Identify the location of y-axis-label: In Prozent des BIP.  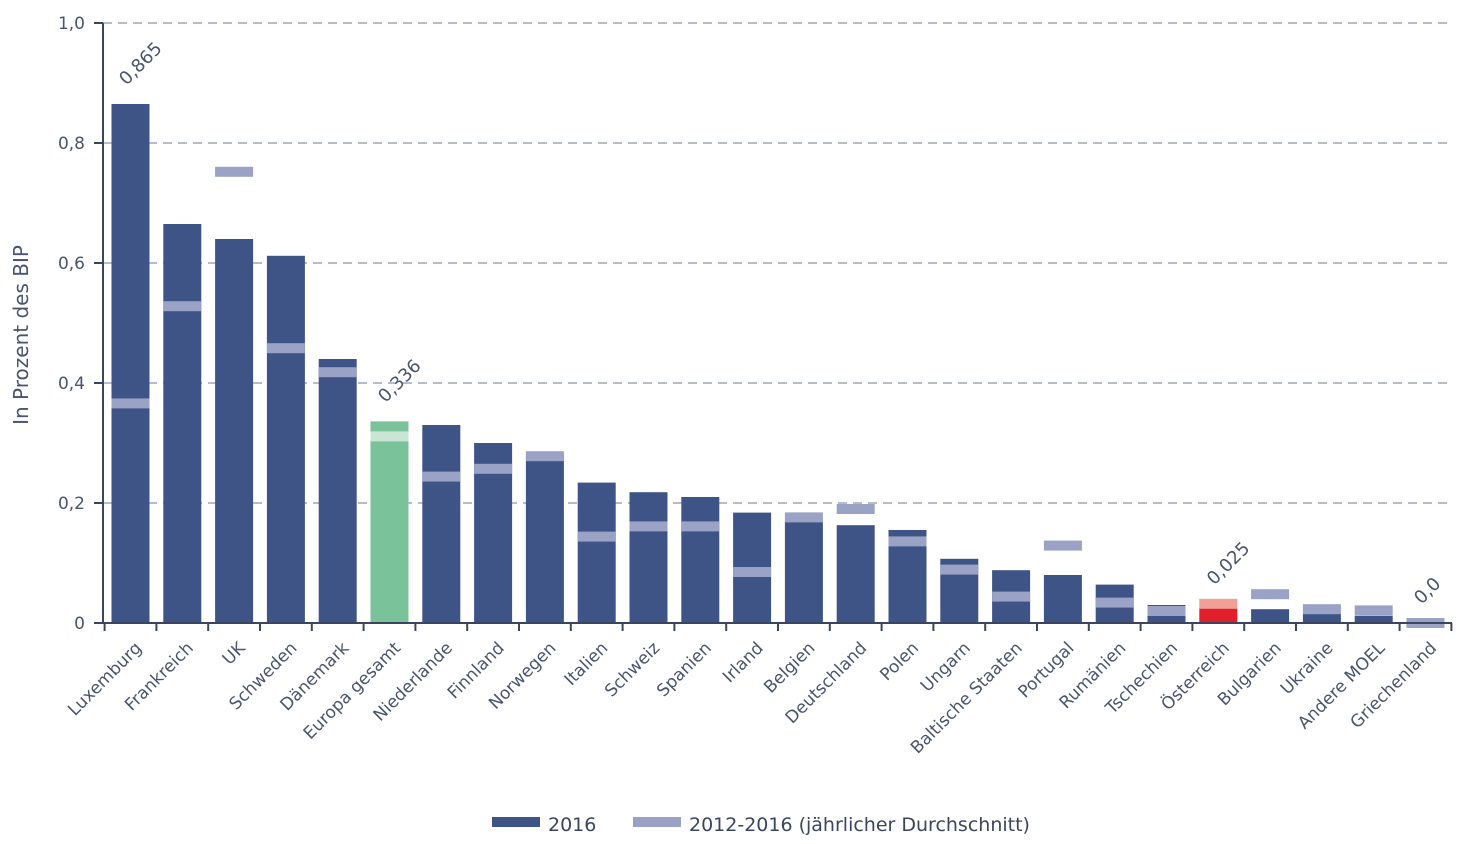
(21, 335).